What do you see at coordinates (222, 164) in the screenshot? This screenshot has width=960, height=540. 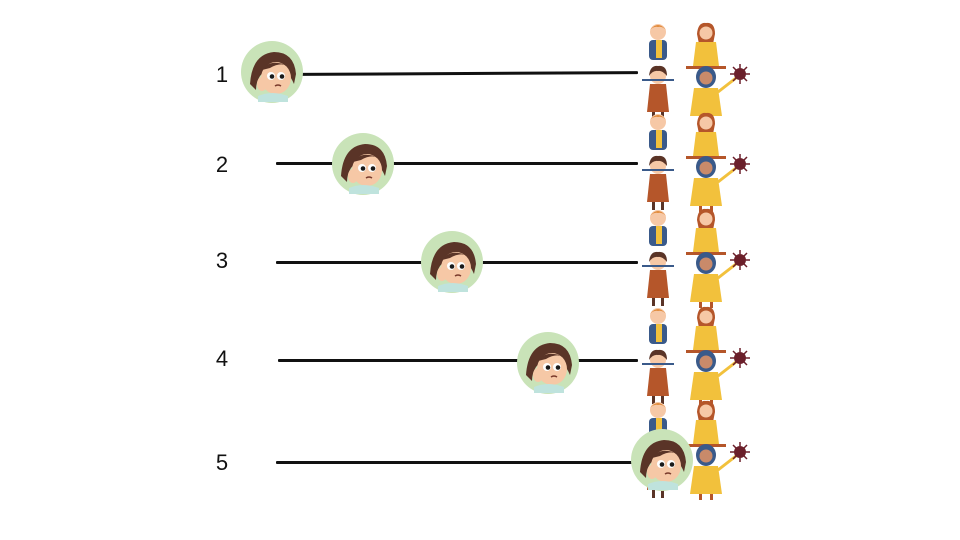 I see `row-number: 2` at bounding box center [222, 164].